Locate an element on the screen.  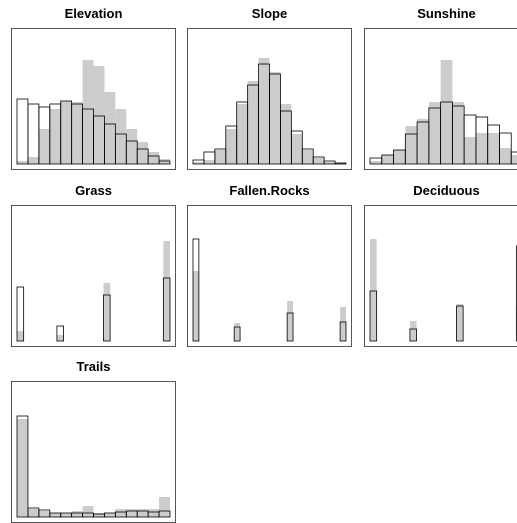
histogram-panel: Fallen.Rocks is located at coordinates (269, 265).